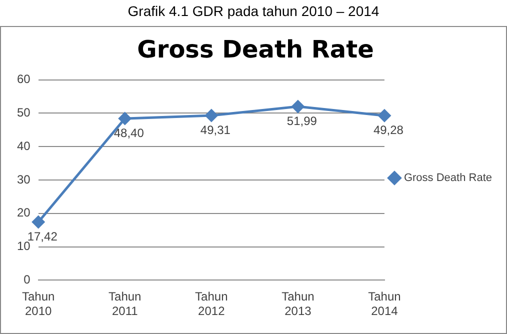 This screenshot has width=507, height=334. Describe the element at coordinates (211, 304) in the screenshot. I see `x-tick-label: Tahun 2012` at that location.